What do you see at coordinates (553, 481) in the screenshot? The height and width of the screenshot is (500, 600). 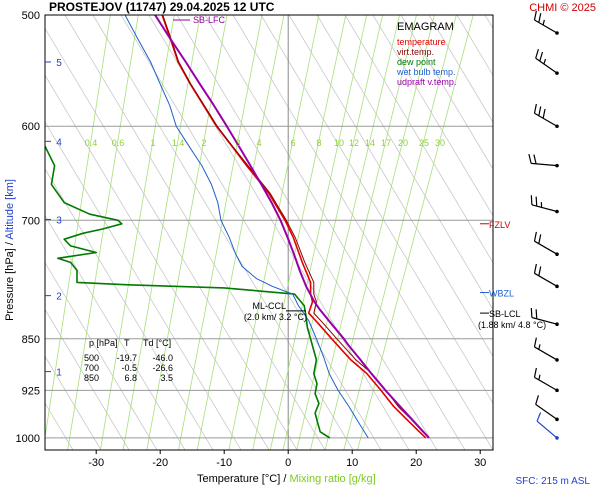 I see `surface-altitude: SFC: 215 m ASL` at bounding box center [553, 481].